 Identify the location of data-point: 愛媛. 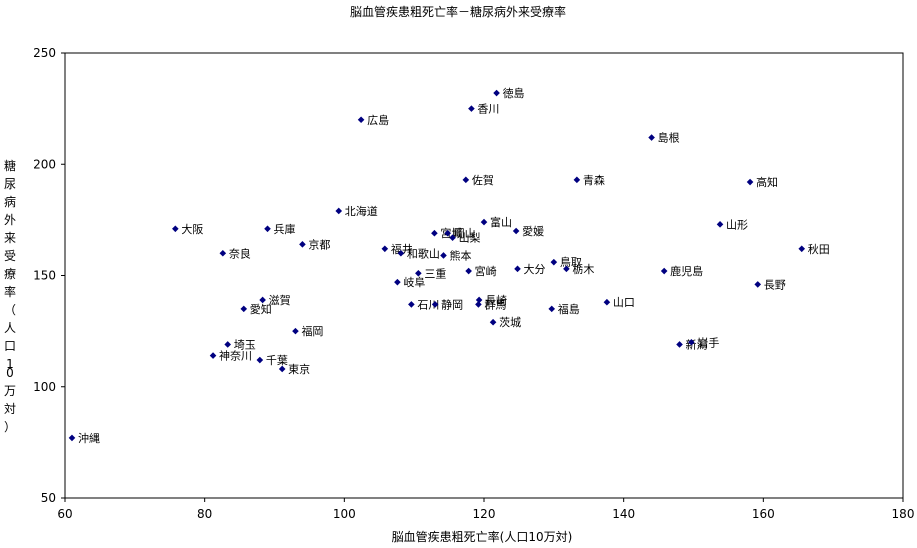
(528, 231).